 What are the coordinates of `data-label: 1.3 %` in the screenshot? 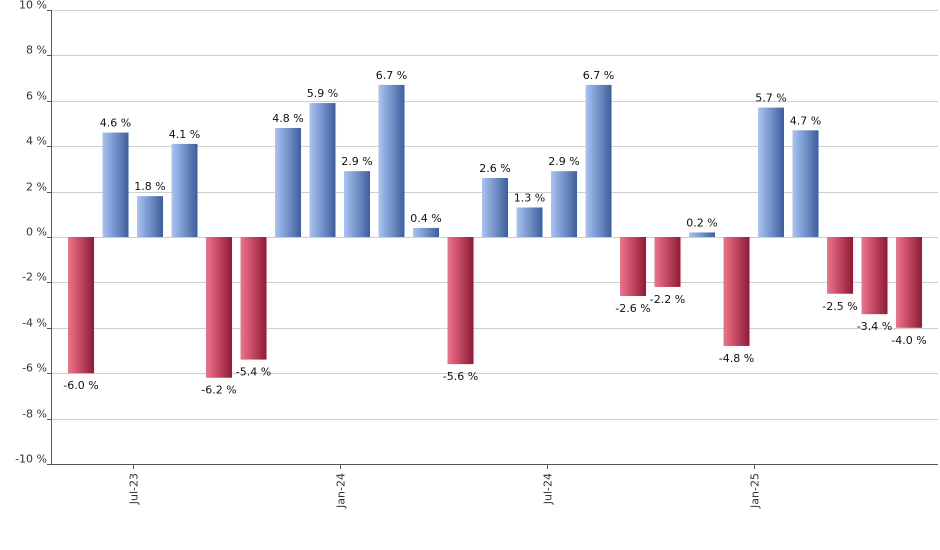 It's located at (529, 197).